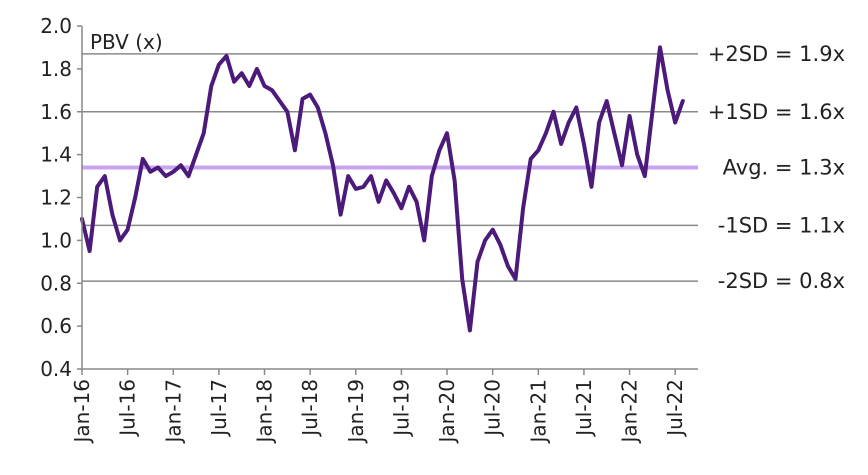 Image resolution: width=868 pixels, height=475 pixels. Describe the element at coordinates (356, 412) in the screenshot. I see `x-tick-label-6: Jan-19` at that location.